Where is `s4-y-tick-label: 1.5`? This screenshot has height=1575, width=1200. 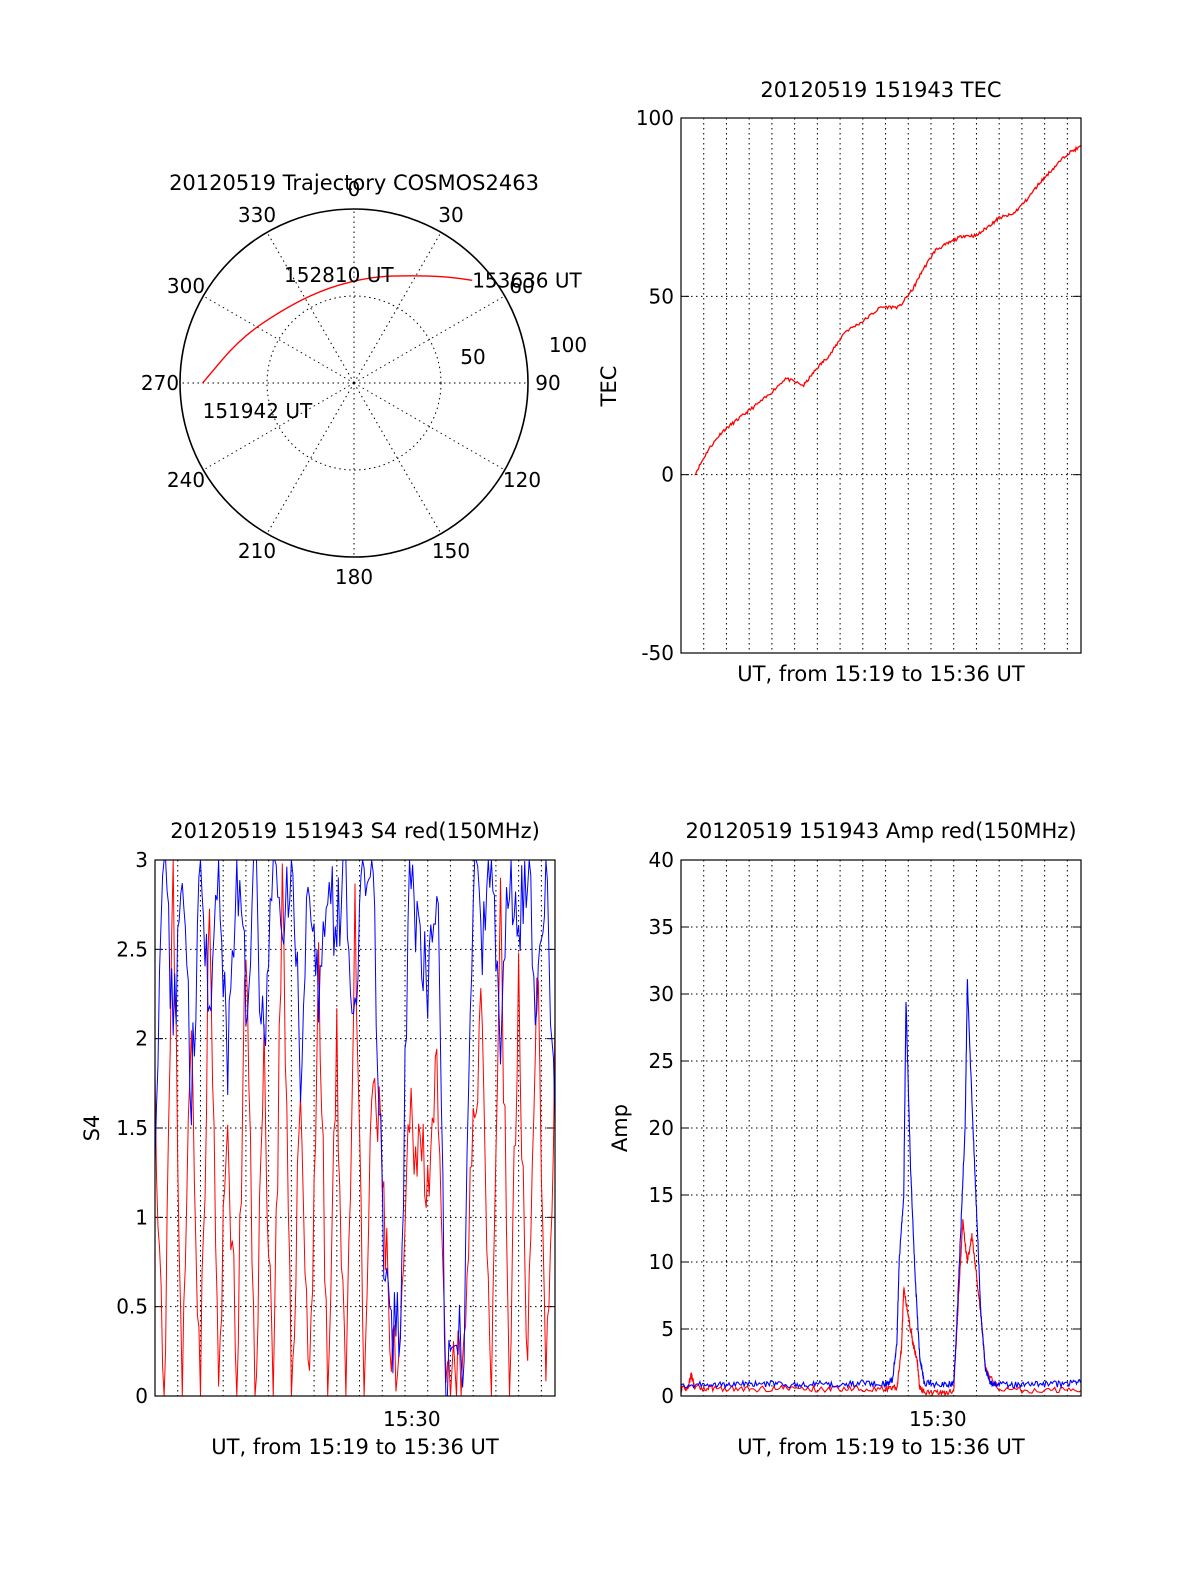 s4-y-tick-label: 1.5 is located at coordinates (132, 1128).